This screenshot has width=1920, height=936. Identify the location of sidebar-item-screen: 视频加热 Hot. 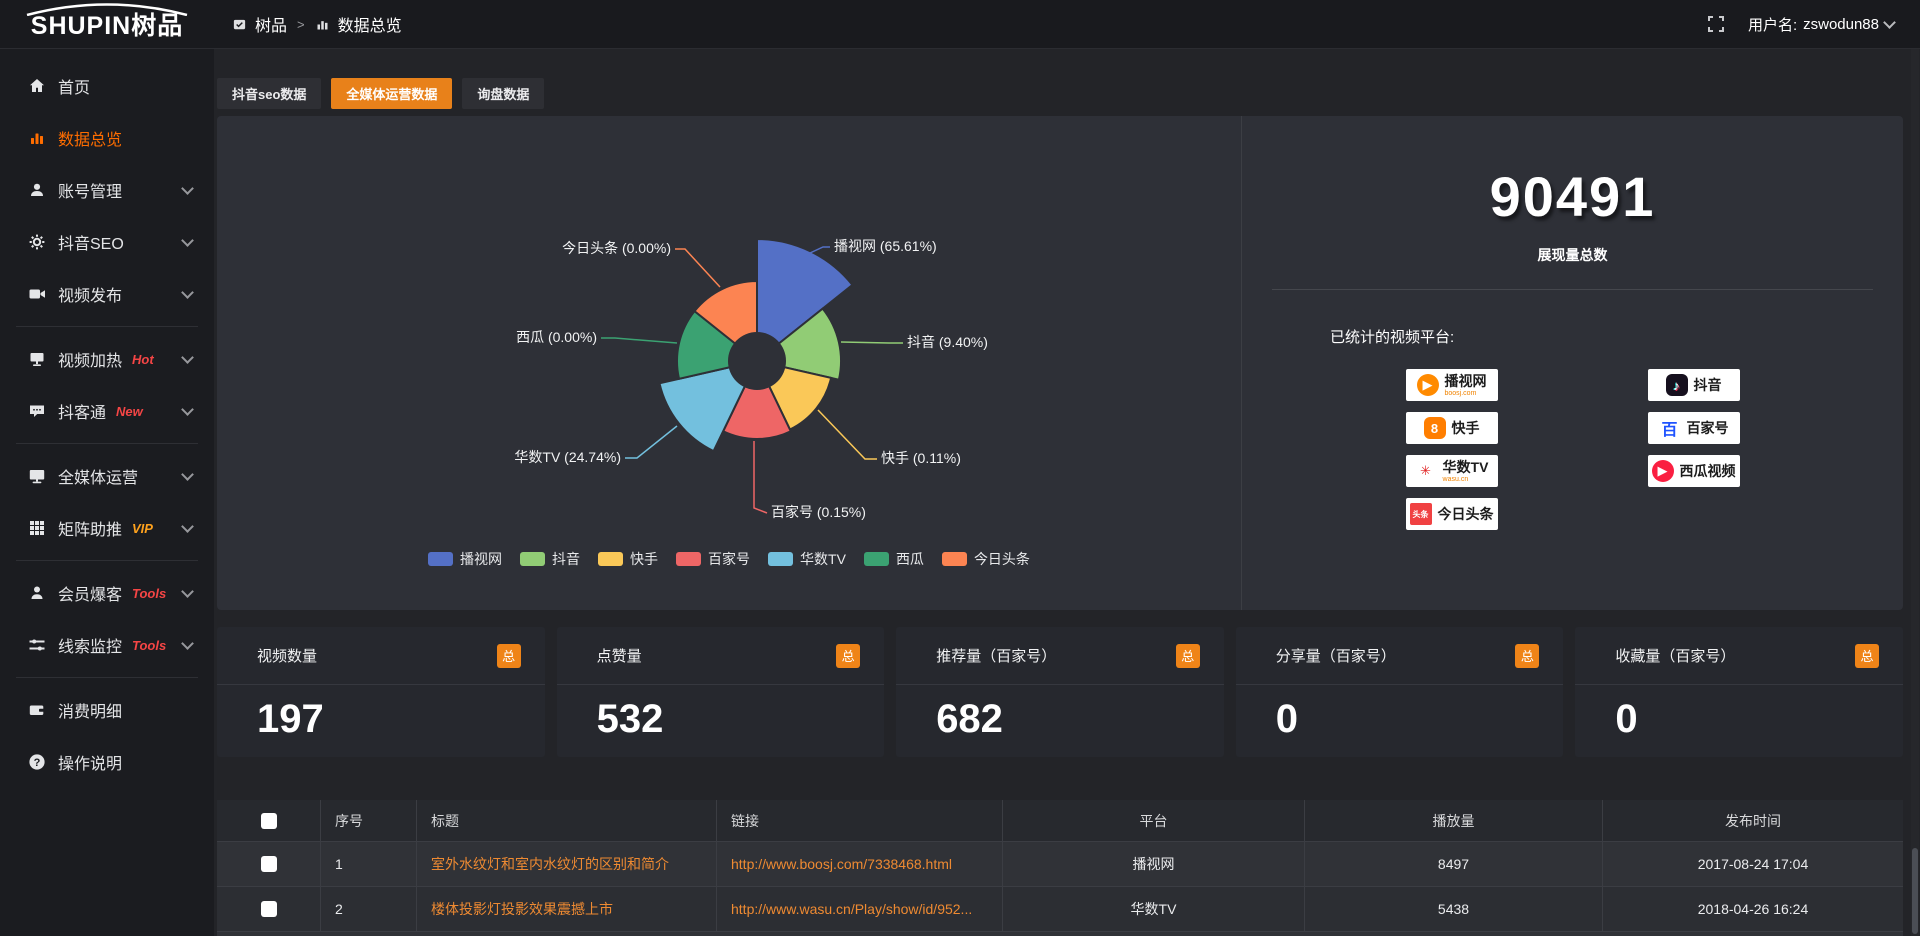
(107, 359).